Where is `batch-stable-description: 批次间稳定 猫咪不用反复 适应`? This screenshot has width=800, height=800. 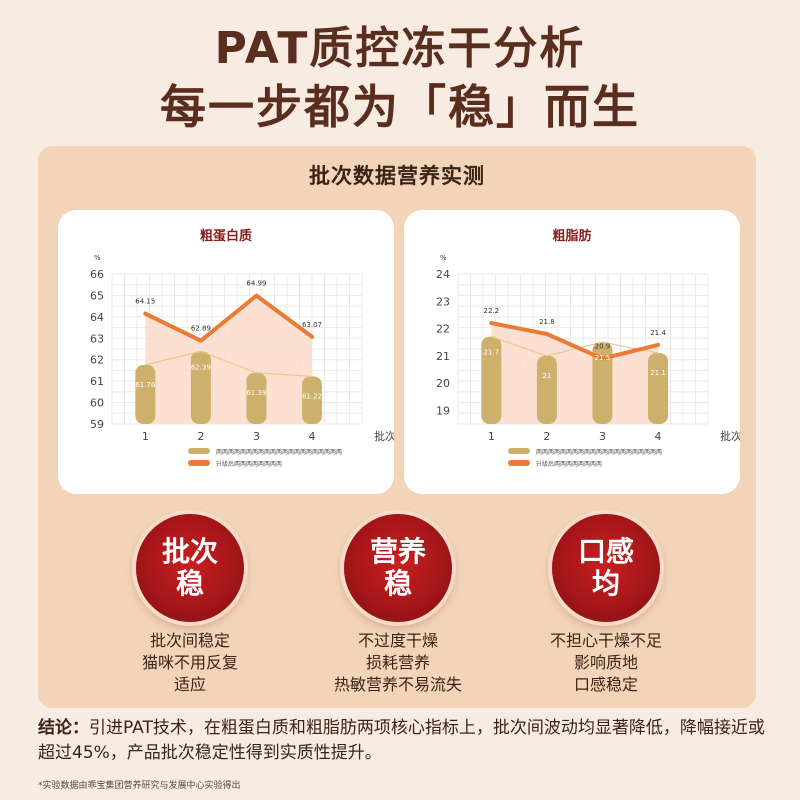
batch-stable-description: 批次间稳定 猫咪不用反复 适应 is located at coordinates (190, 663).